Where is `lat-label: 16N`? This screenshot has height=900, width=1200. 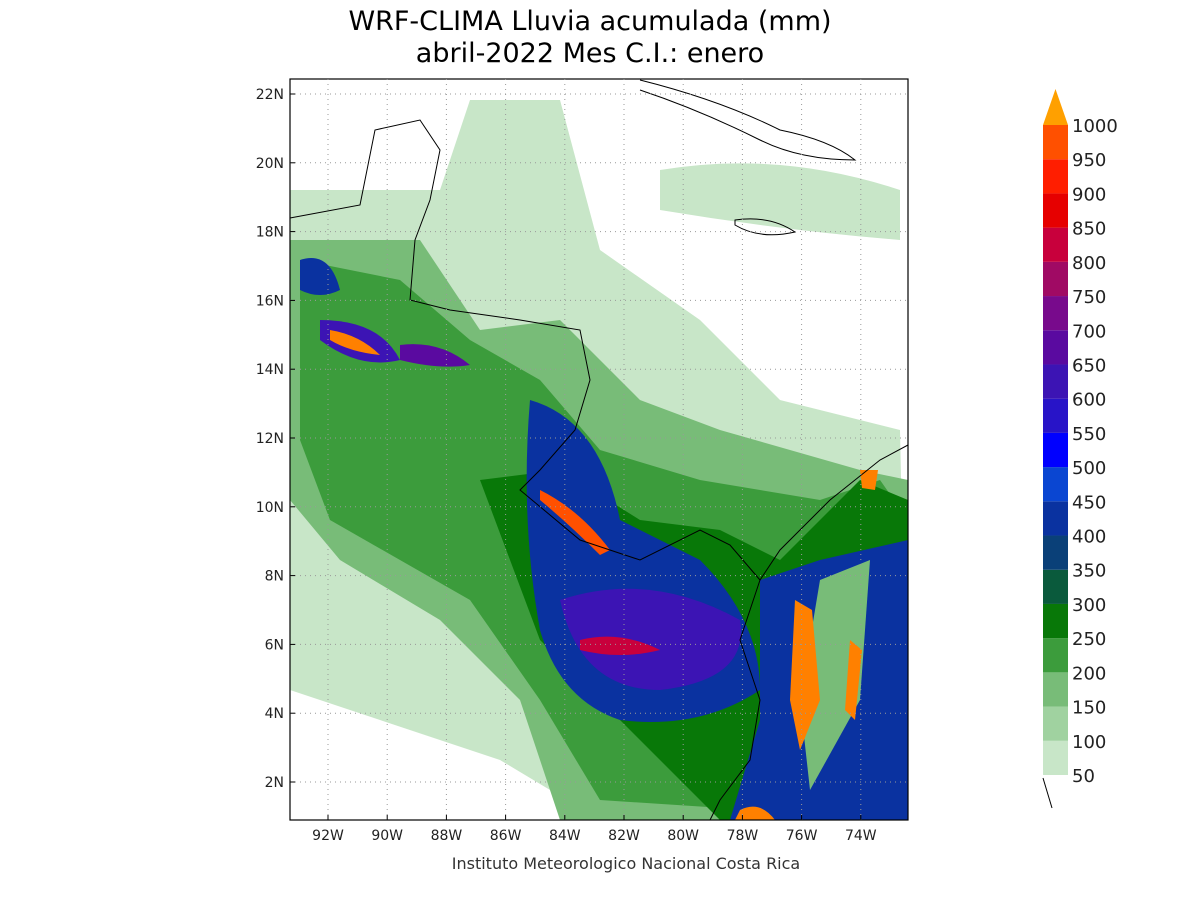 lat-label: 16N is located at coordinates (270, 301).